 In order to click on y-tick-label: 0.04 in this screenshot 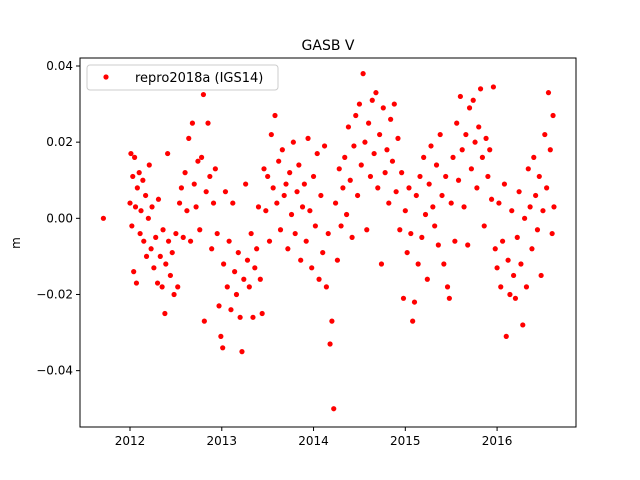, I will do `click(59, 66)`.